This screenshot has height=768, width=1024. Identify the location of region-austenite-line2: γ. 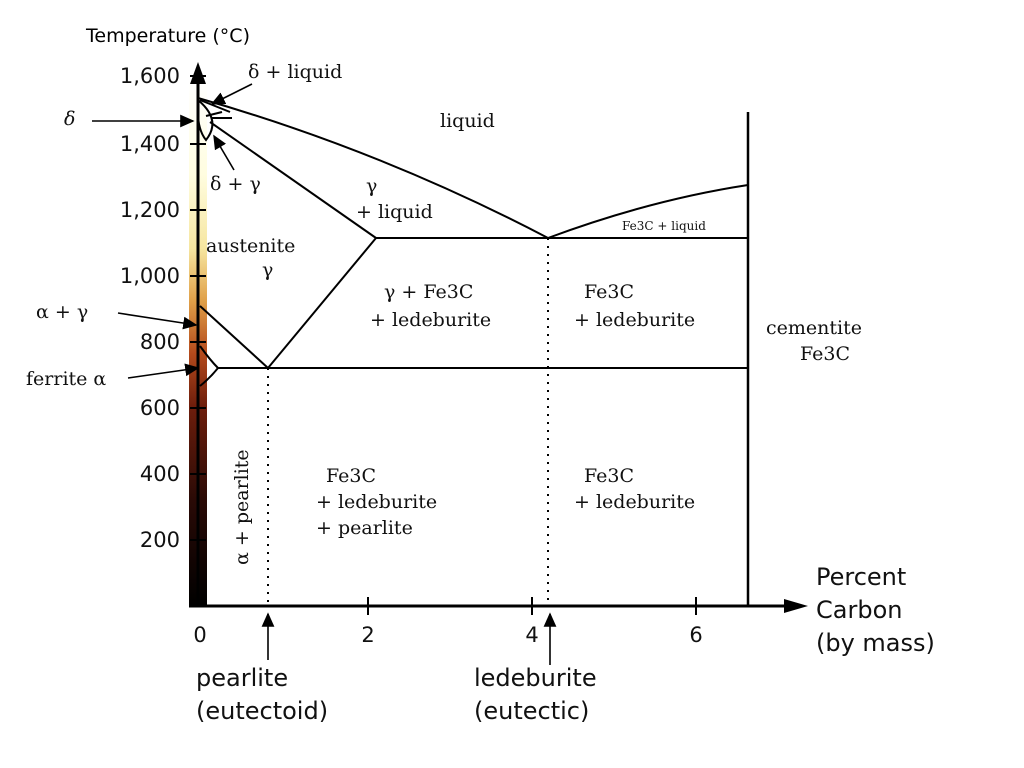
(267, 270).